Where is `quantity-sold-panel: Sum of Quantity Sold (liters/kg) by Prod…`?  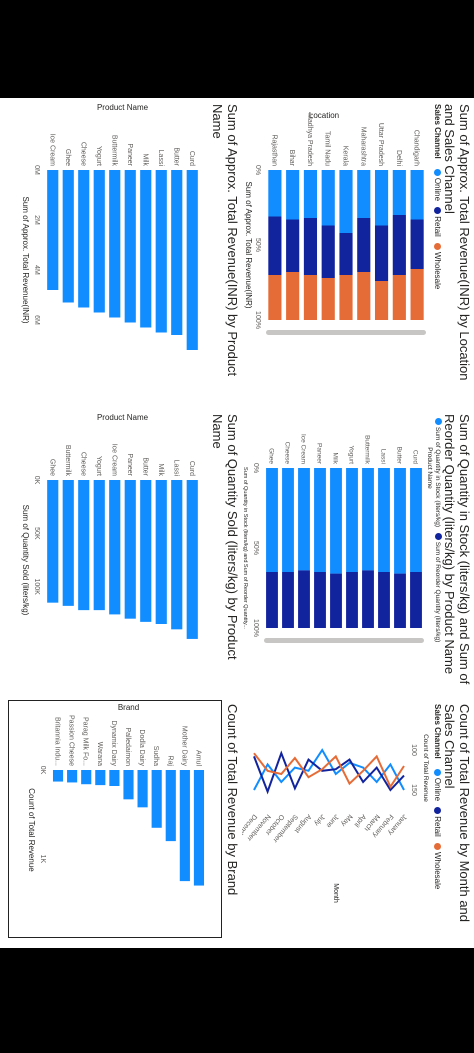 quantity-sold-panel: Sum of Quantity Sold (liters/kg) by Prod… is located at coordinates (121, 553).